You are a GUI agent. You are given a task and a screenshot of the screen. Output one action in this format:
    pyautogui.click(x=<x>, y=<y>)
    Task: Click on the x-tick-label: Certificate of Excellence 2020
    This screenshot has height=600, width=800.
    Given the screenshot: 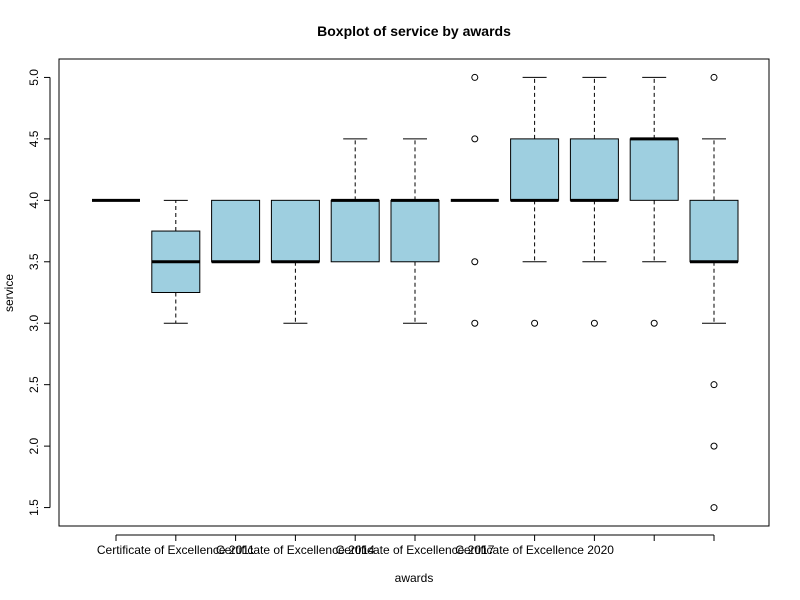 What is the action you would take?
    pyautogui.click(x=534, y=550)
    